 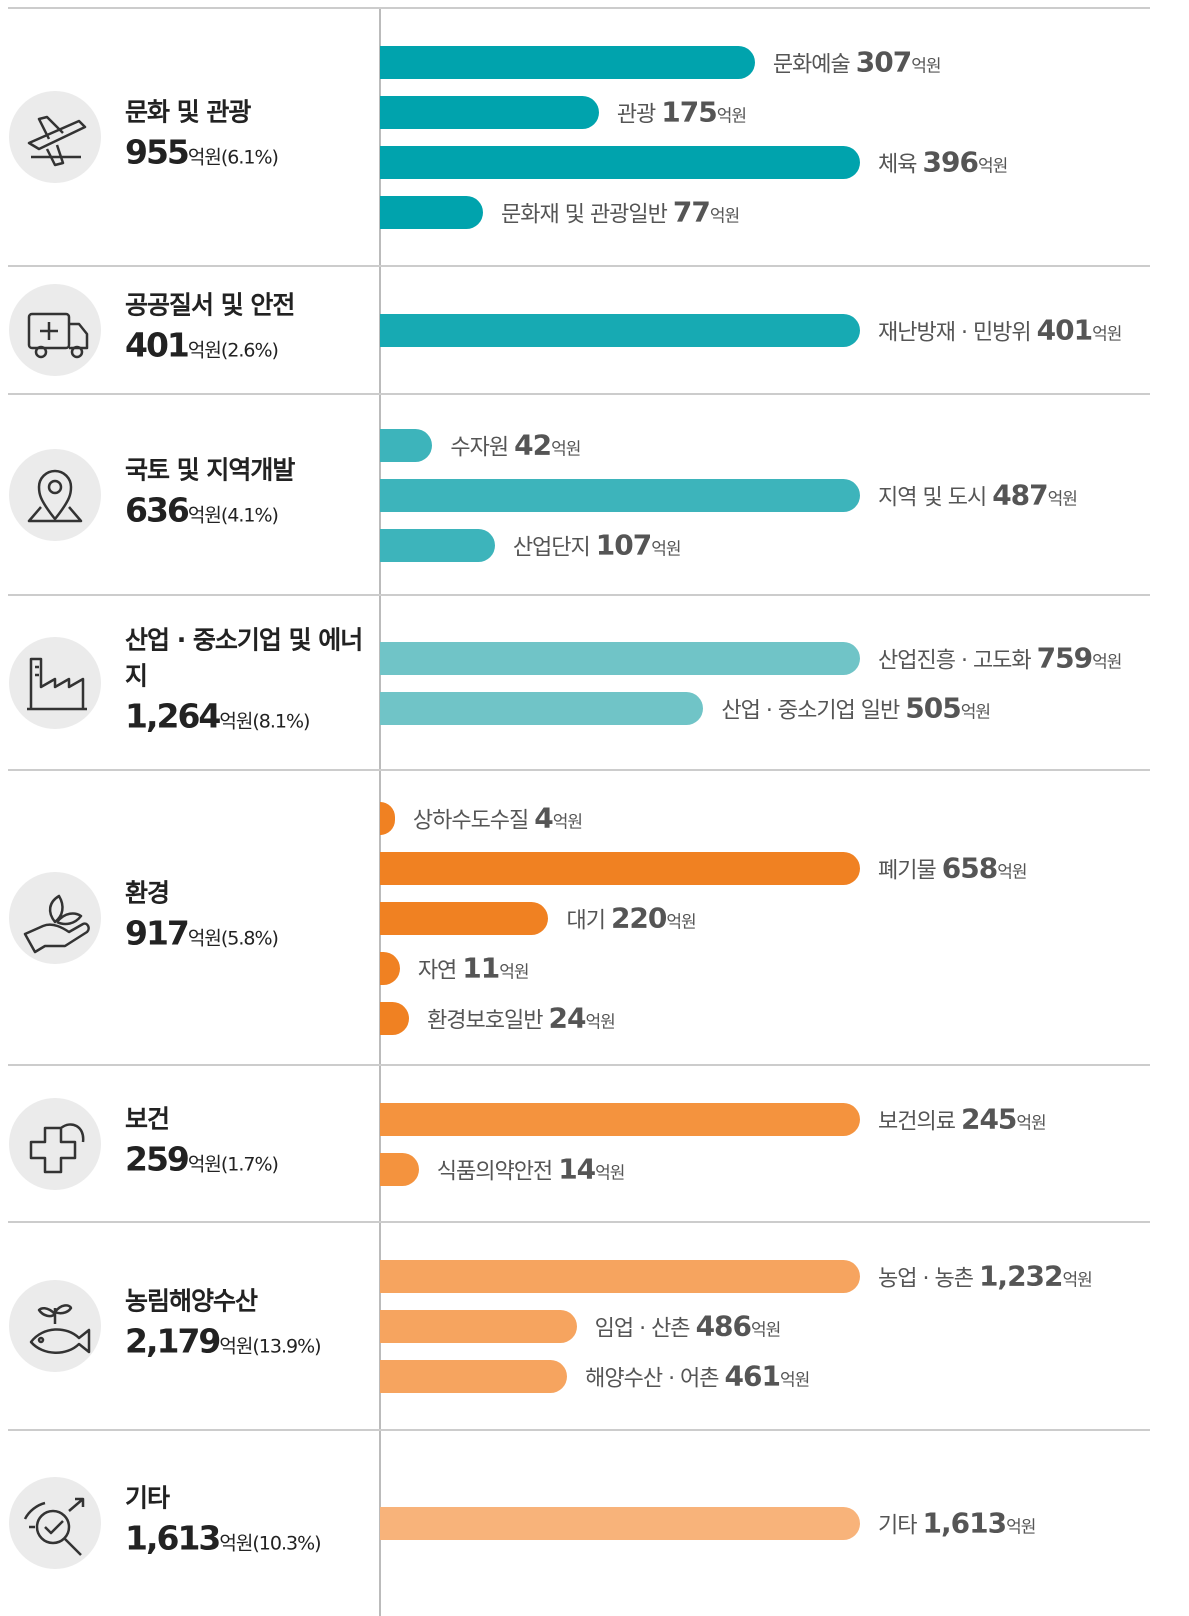 What do you see at coordinates (897, 1526) in the screenshot?
I see `item-name: 기타` at bounding box center [897, 1526].